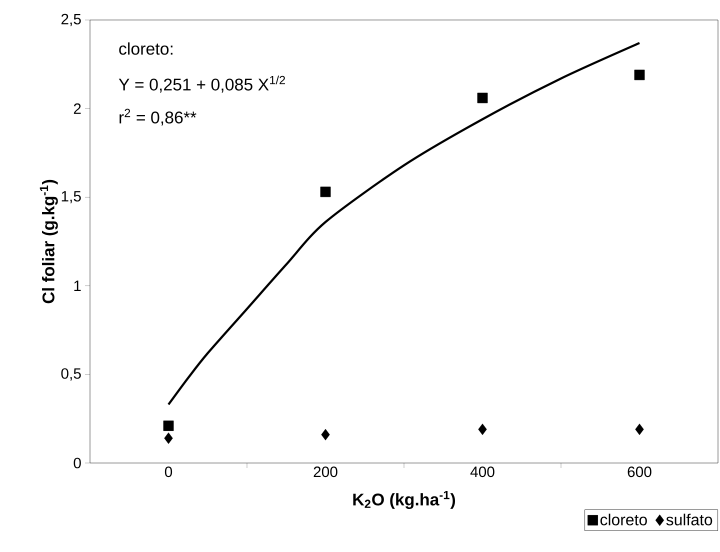 This screenshot has width=720, height=552. Describe the element at coordinates (77, 285) in the screenshot. I see `y-tick-label: 1` at that location.